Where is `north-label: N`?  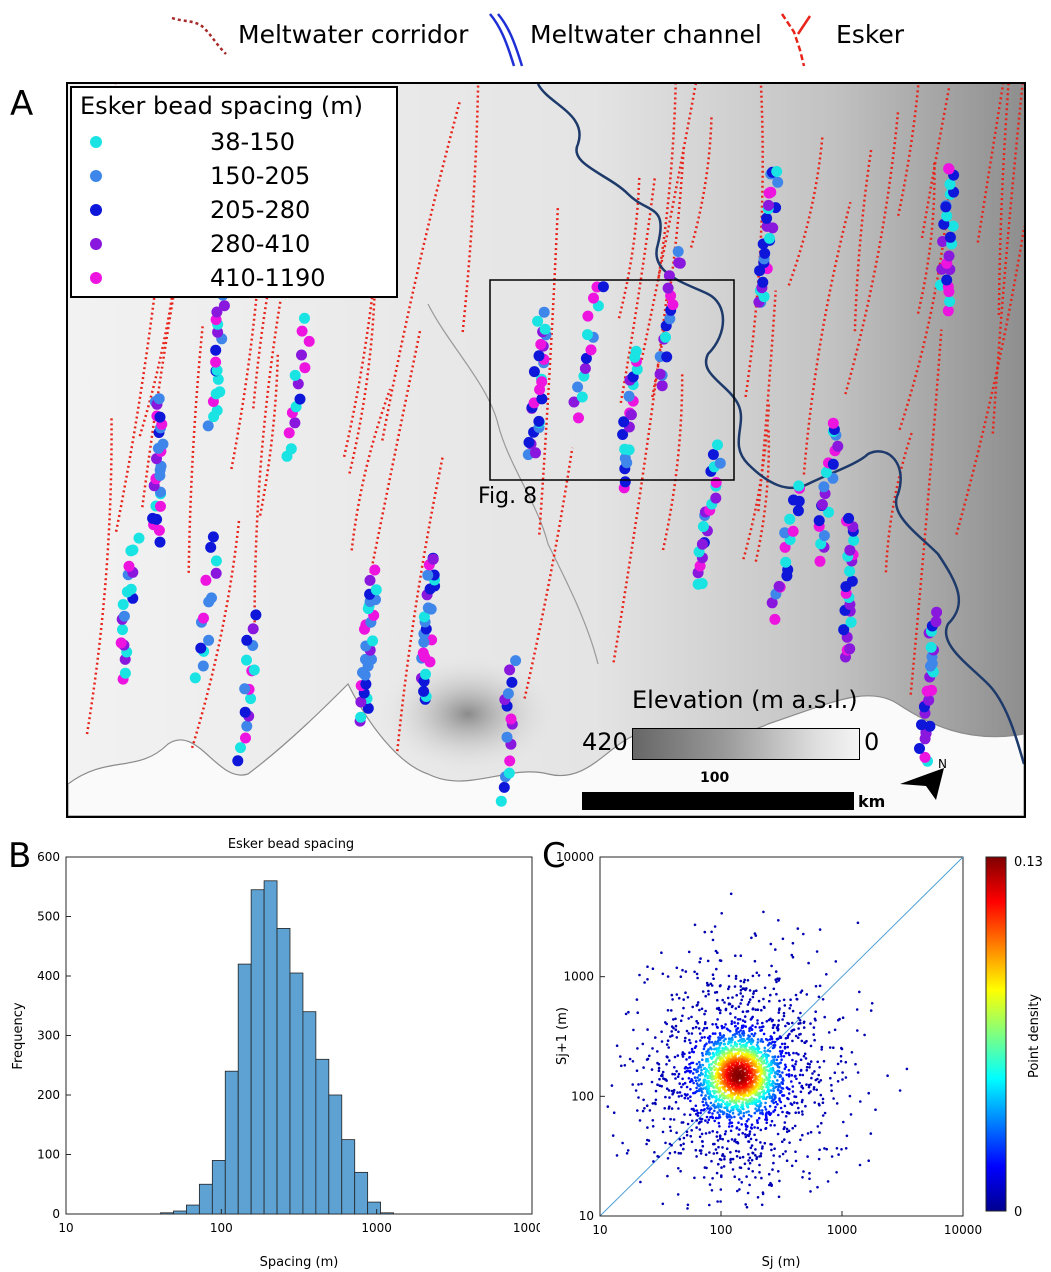 north-label: N is located at coordinates (942, 764).